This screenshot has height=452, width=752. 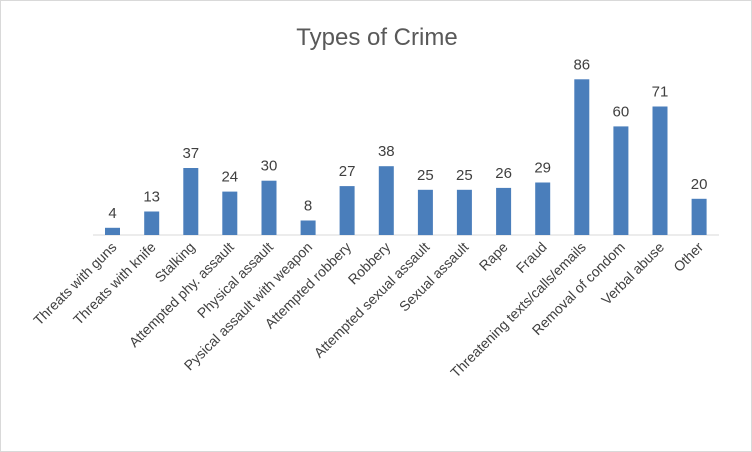 What do you see at coordinates (151, 197) in the screenshot?
I see `data-label: 13` at bounding box center [151, 197].